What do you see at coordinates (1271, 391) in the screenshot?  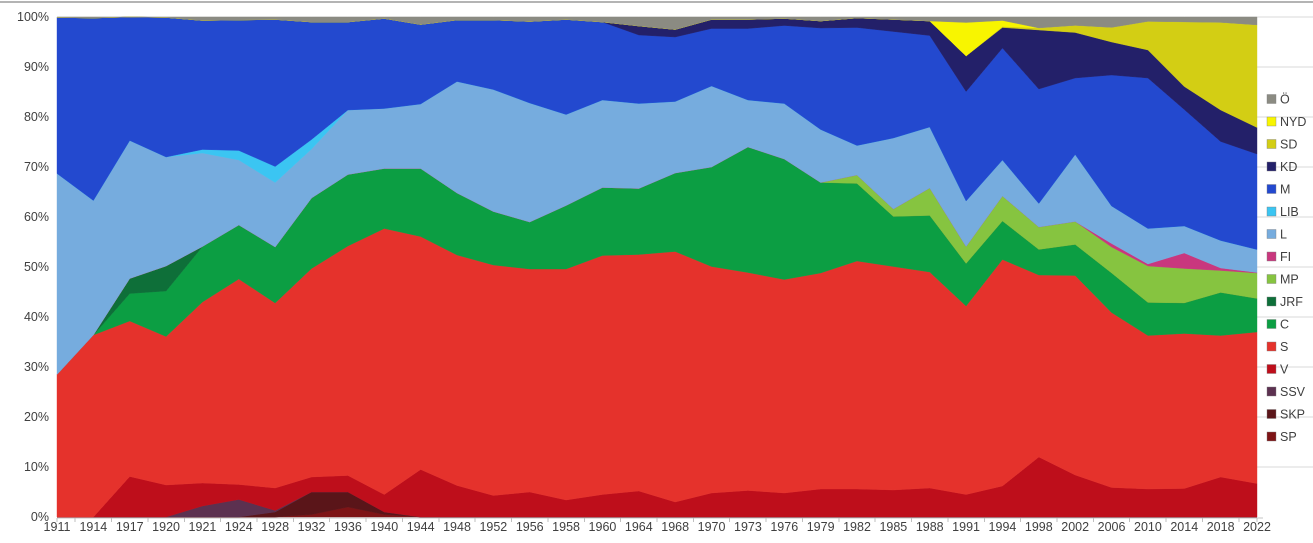 I see `legend-swatch-SSV` at bounding box center [1271, 391].